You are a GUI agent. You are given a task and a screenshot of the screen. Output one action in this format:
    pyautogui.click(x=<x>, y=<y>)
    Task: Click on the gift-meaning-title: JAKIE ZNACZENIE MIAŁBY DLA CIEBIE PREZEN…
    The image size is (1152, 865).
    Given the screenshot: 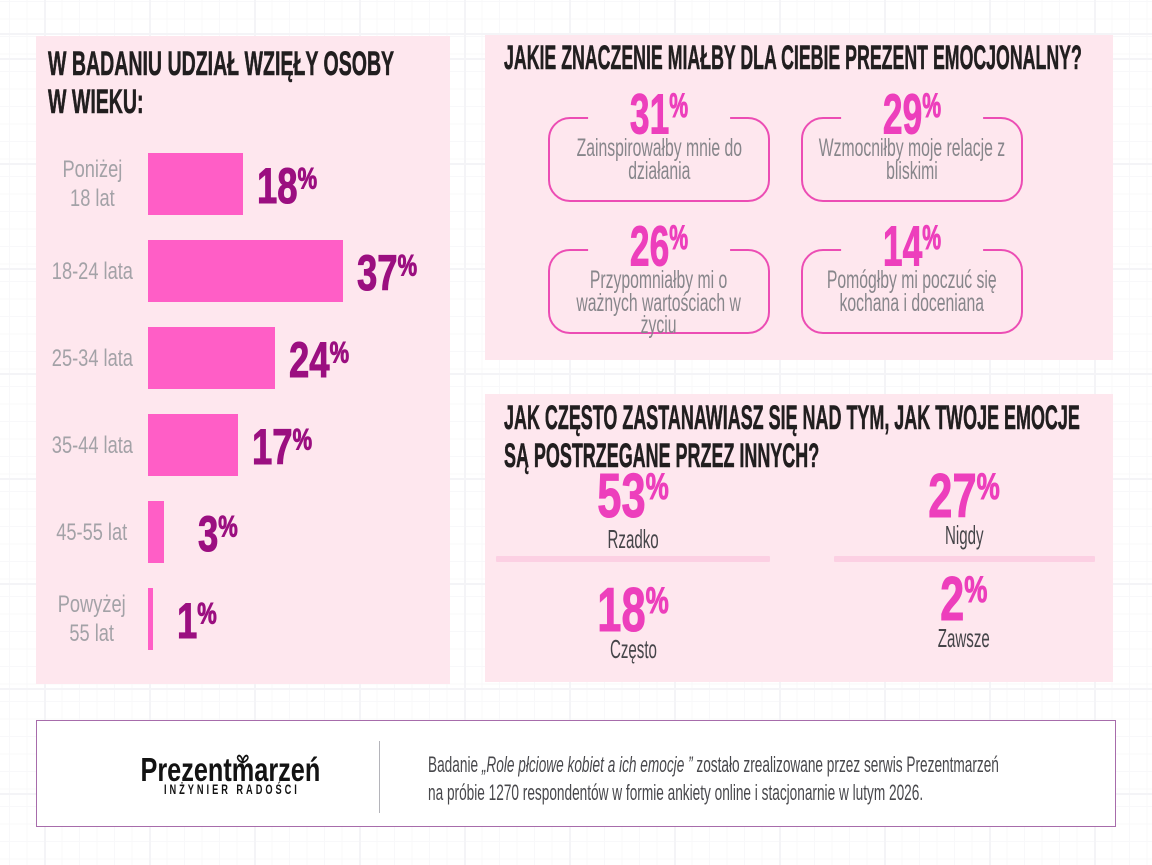 What is the action you would take?
    pyautogui.click(x=793, y=58)
    